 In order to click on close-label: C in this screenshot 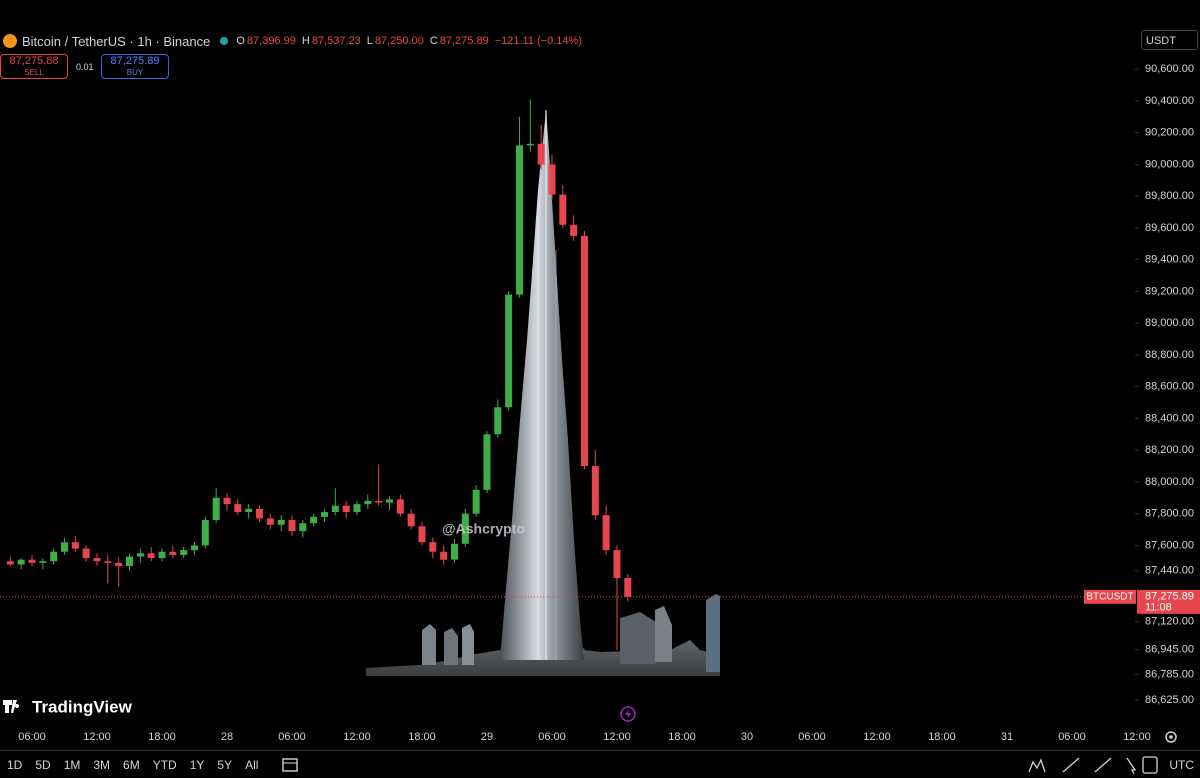, I will do `click(433, 41)`.